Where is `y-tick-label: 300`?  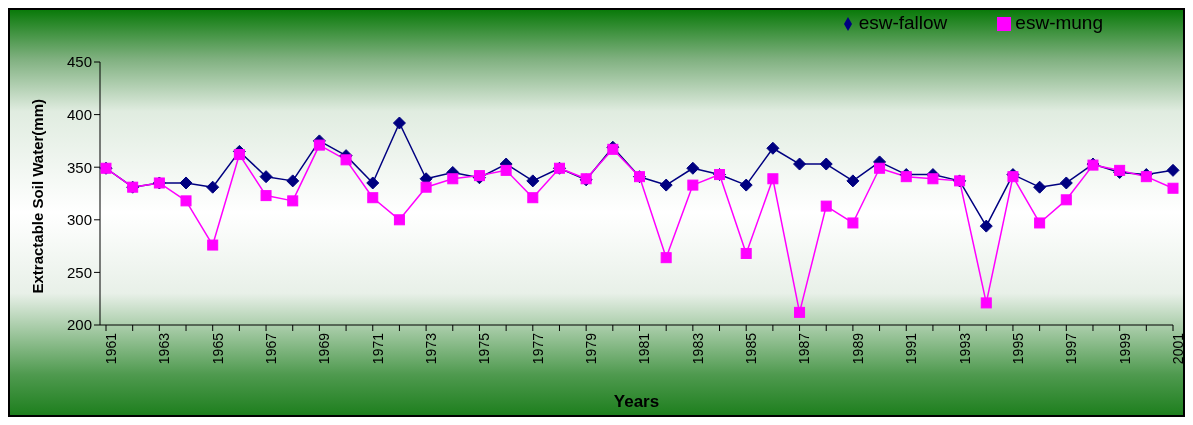 y-tick-label: 300 is located at coordinates (79, 220).